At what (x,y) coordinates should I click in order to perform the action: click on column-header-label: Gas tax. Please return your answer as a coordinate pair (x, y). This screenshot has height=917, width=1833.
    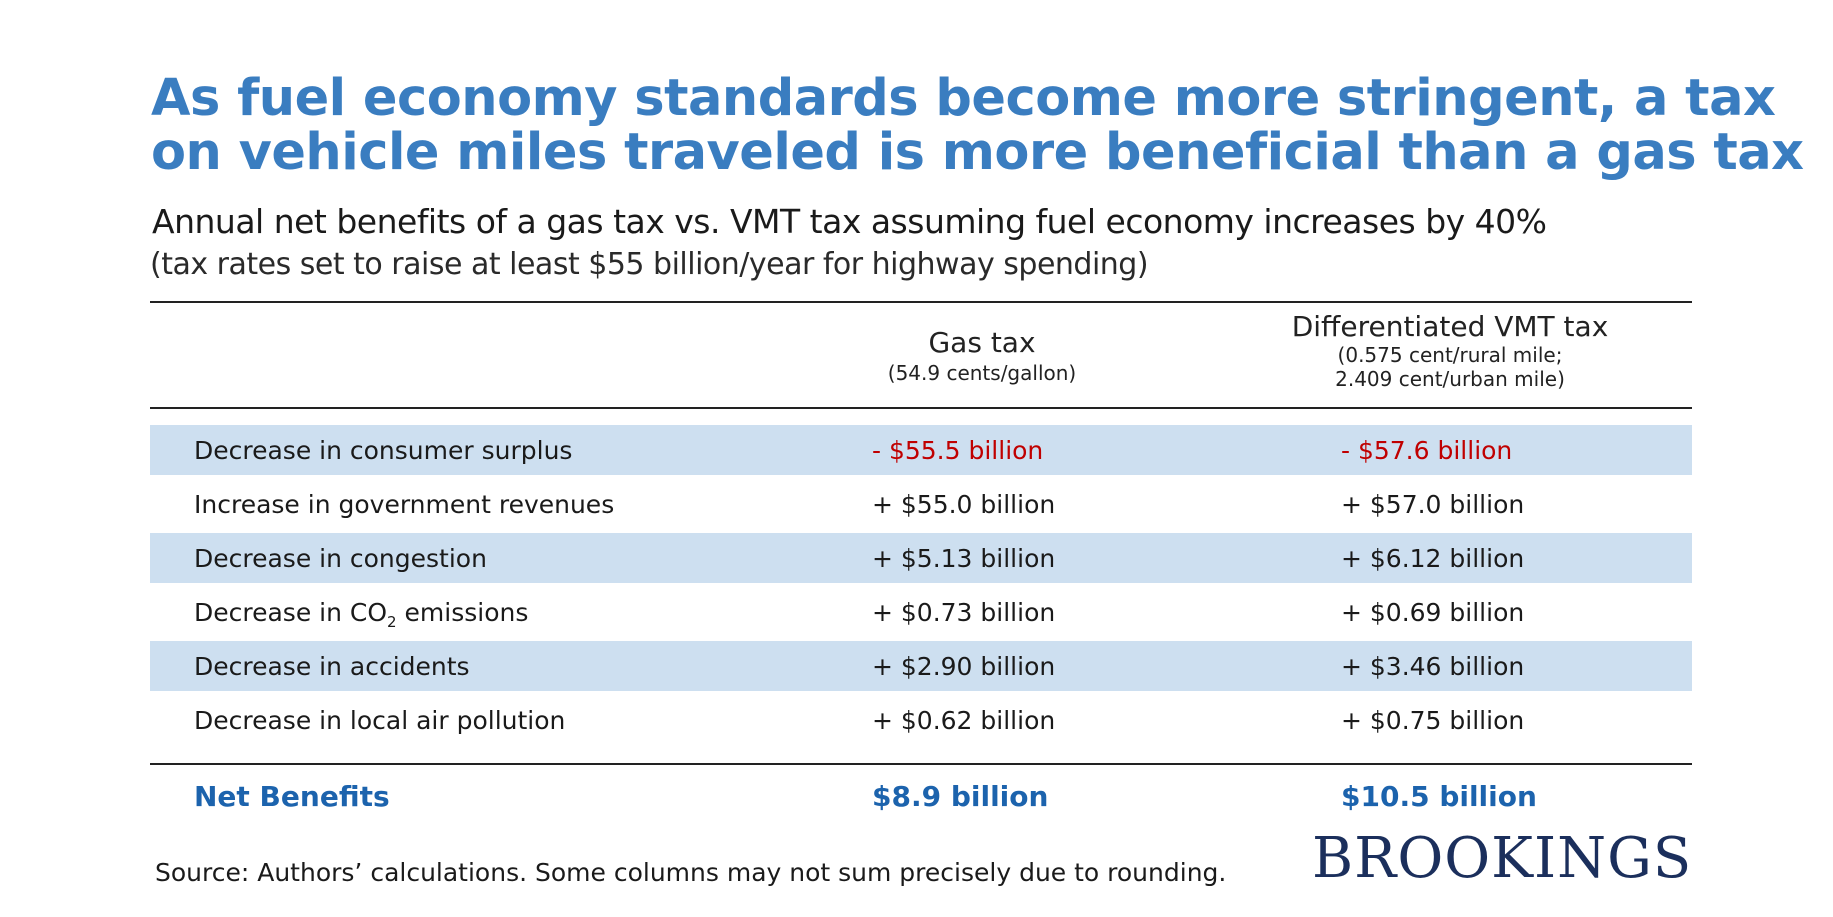
    Looking at the image, I should click on (982, 342).